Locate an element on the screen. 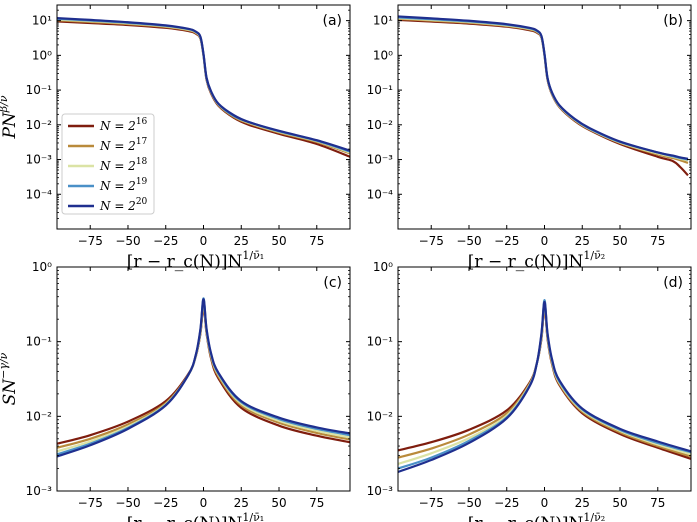 The width and height of the screenshot is (697, 522). legend-label: N = 218 is located at coordinates (123, 165).